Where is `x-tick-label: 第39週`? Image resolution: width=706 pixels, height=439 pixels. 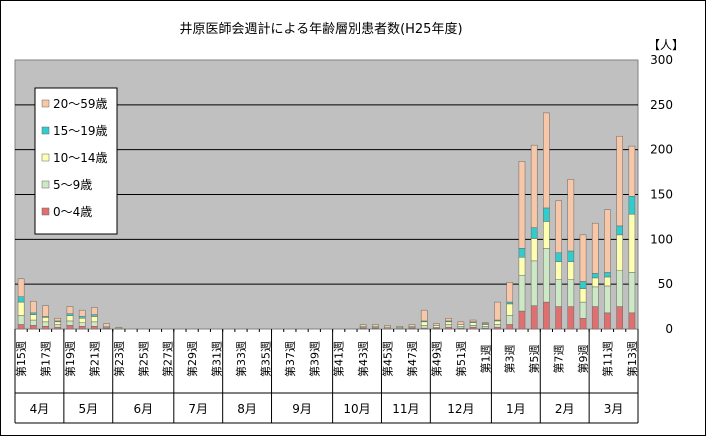
x-tick-label: 第39週 is located at coordinates (314, 359).